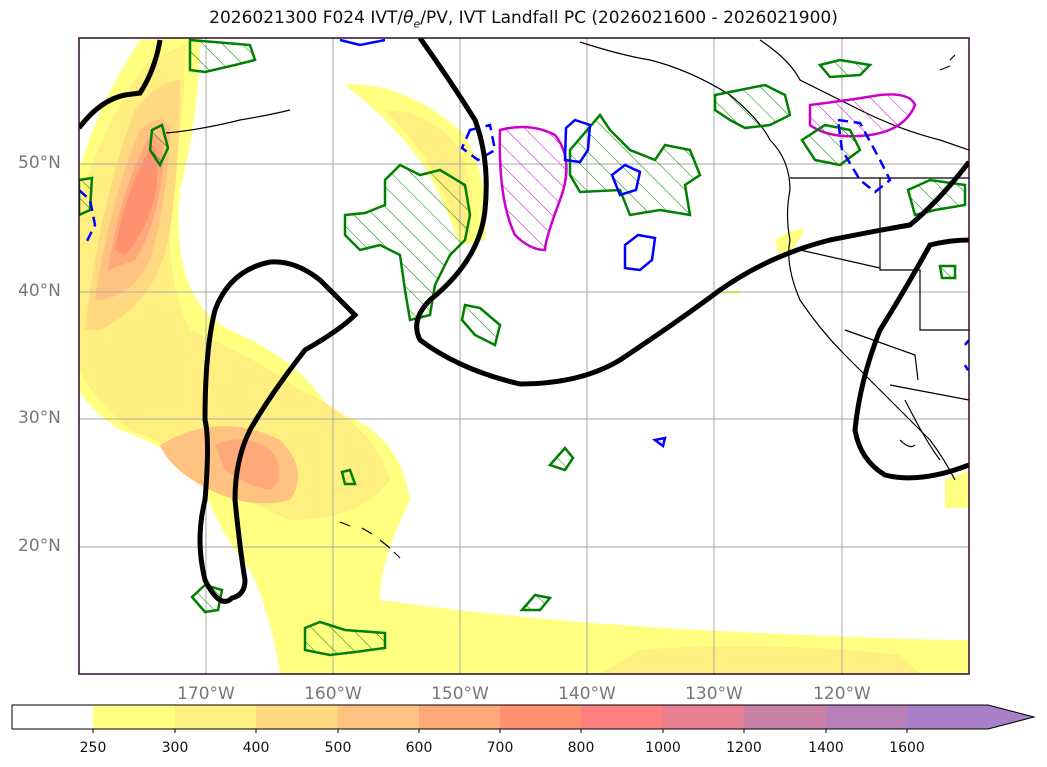 This screenshot has width=1047, height=767. I want to click on lon-label-170w: 170°W, so click(206, 694).